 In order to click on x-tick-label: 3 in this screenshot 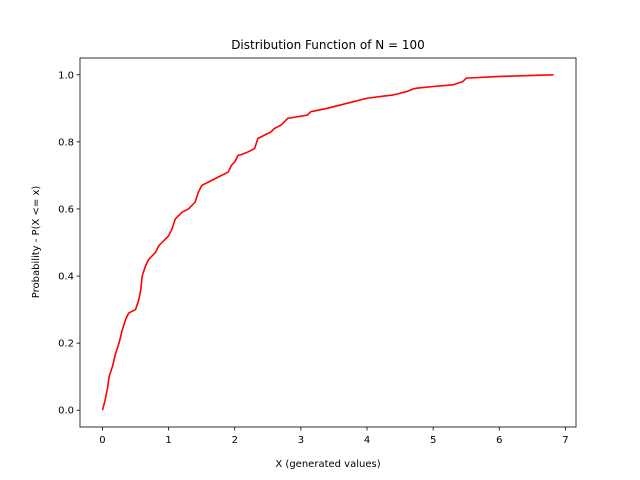, I will do `click(301, 440)`.